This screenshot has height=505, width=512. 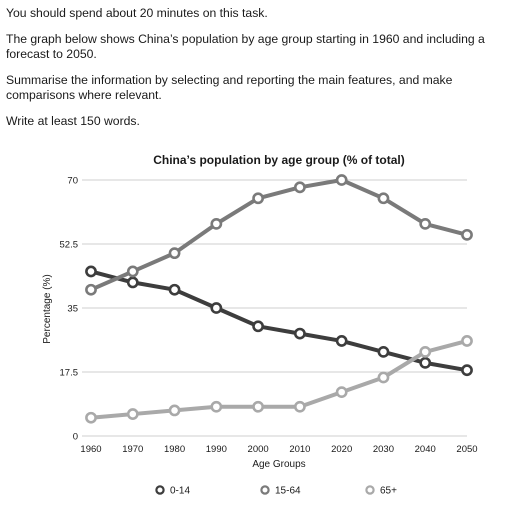 I want to click on x-tick-label-7: 2030, so click(x=383, y=449).